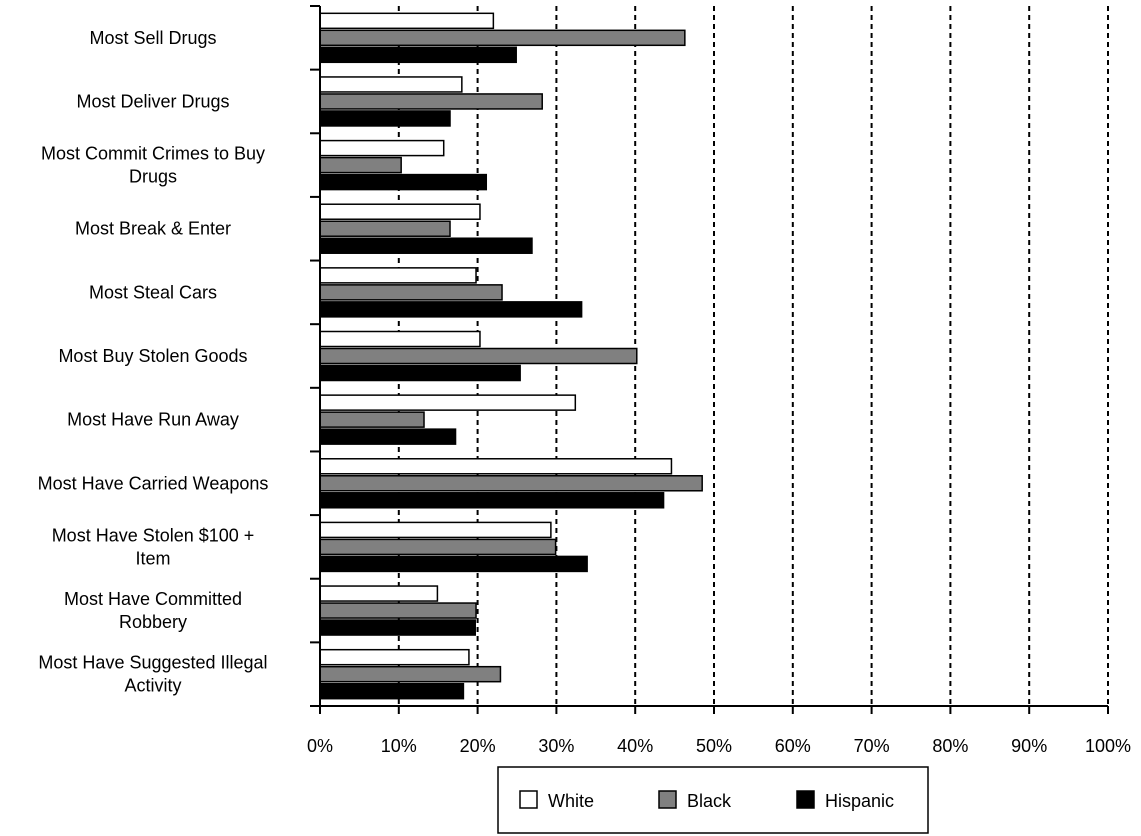 The width and height of the screenshot is (1141, 836). Describe the element at coordinates (859, 801) in the screenshot. I see `legend-label: Hispanic` at that location.